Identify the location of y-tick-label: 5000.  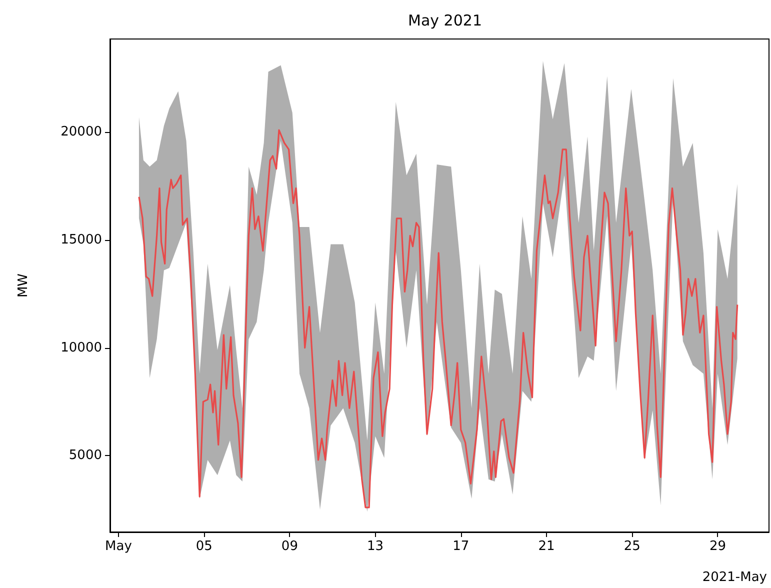
(85, 456).